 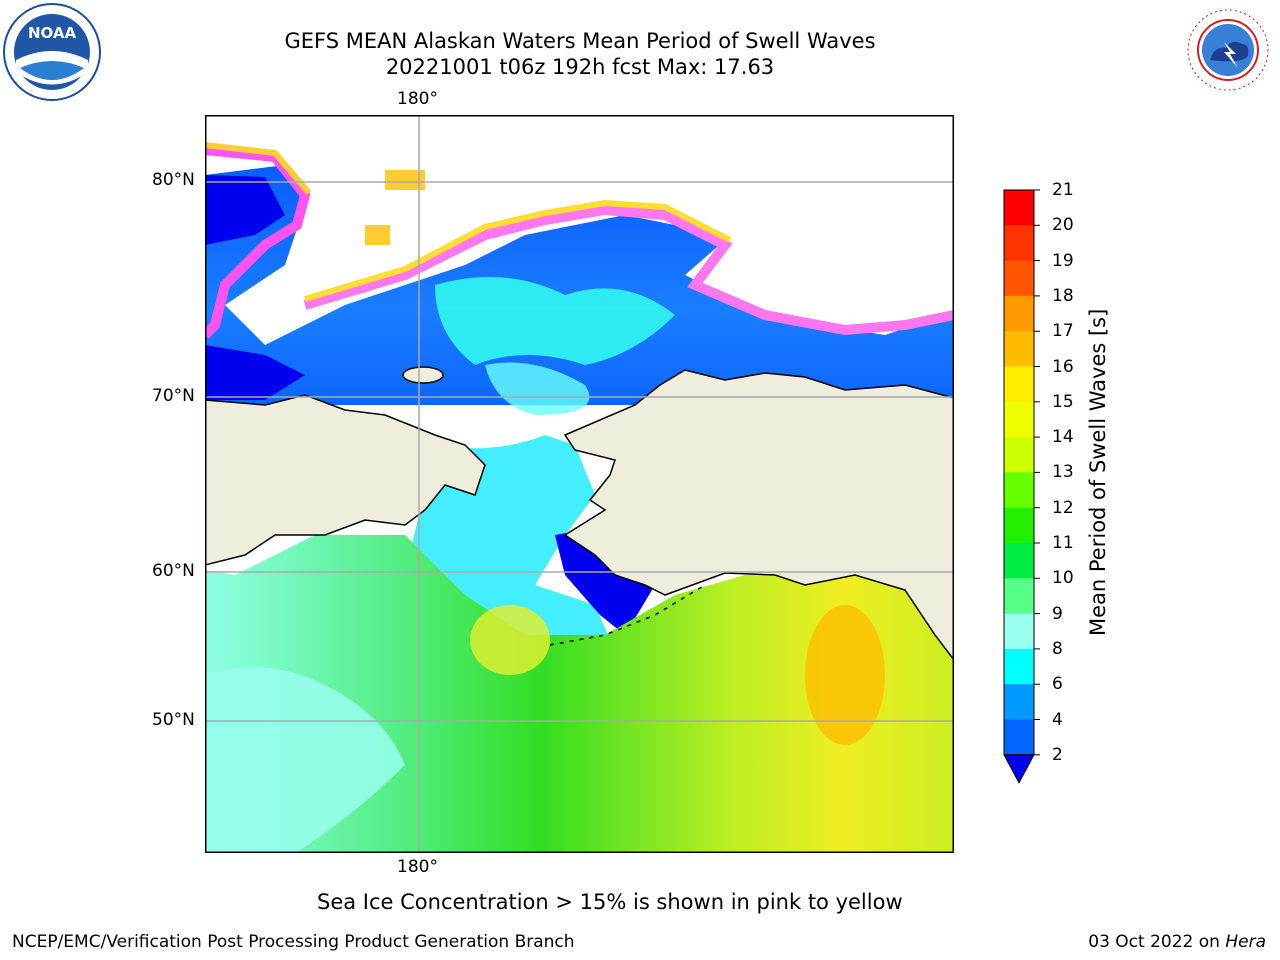 What do you see at coordinates (305, 760) in the screenshot?
I see `pacific-cyan-patch` at bounding box center [305, 760].